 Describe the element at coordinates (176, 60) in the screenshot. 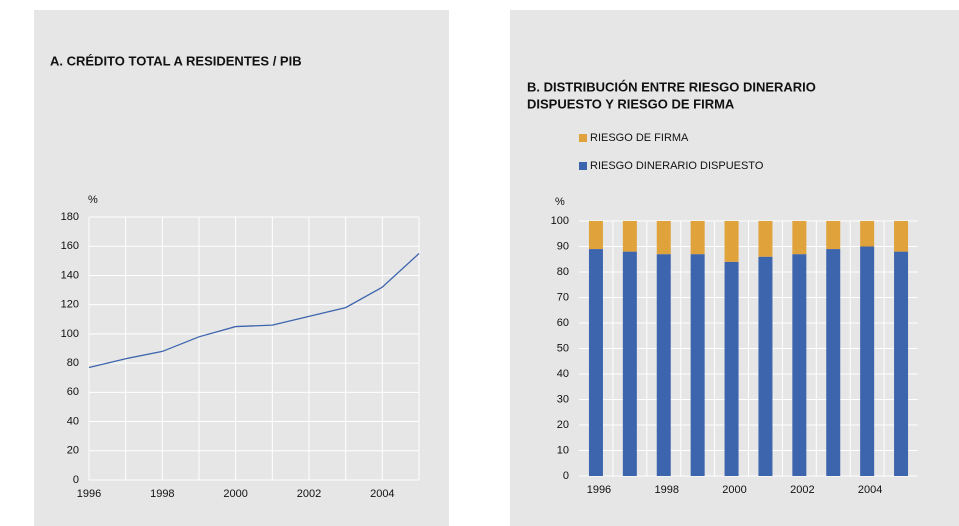

I see `chart-title: A. CRÉDITO TOTAL A RESIDENTES / PIB` at that location.